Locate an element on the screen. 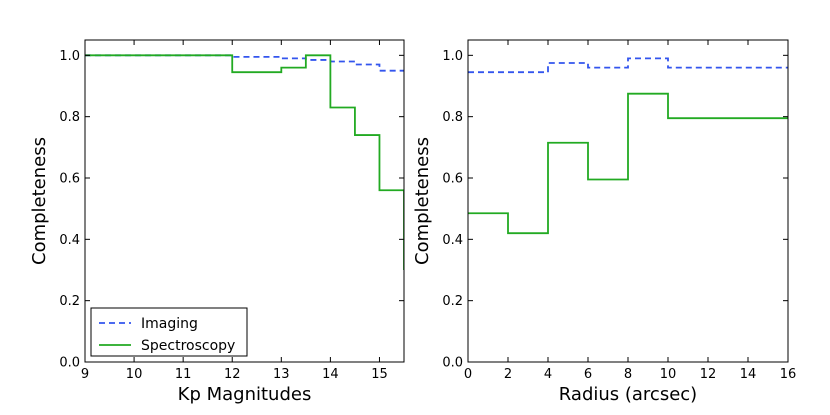  x-tick-label: 15 is located at coordinates (379, 374).